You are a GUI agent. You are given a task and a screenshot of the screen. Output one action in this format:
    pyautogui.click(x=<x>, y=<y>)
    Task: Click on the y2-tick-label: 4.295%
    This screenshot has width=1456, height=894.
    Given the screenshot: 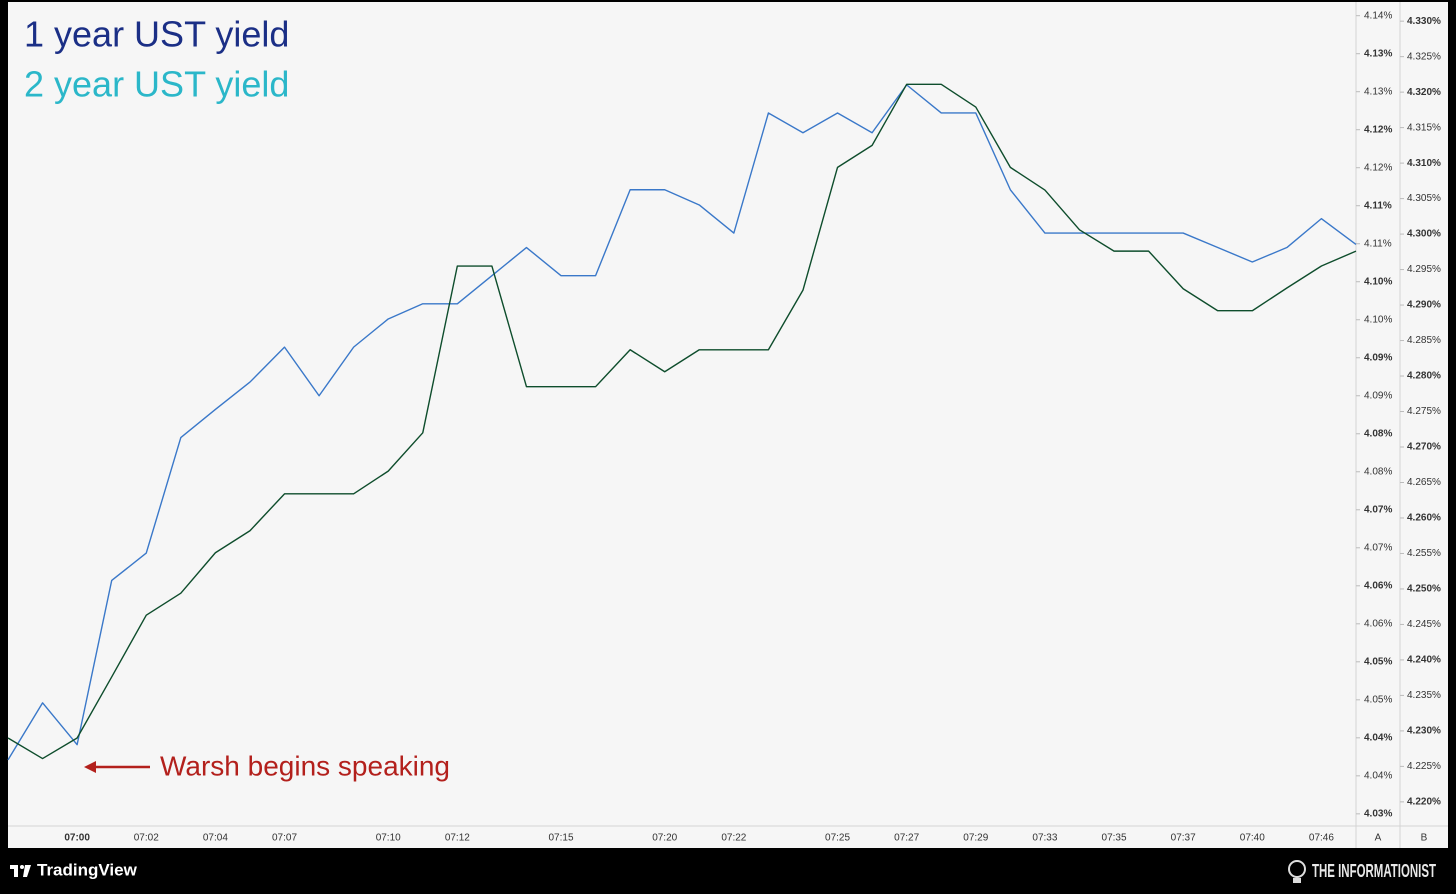 What is the action you would take?
    pyautogui.click(x=1424, y=269)
    